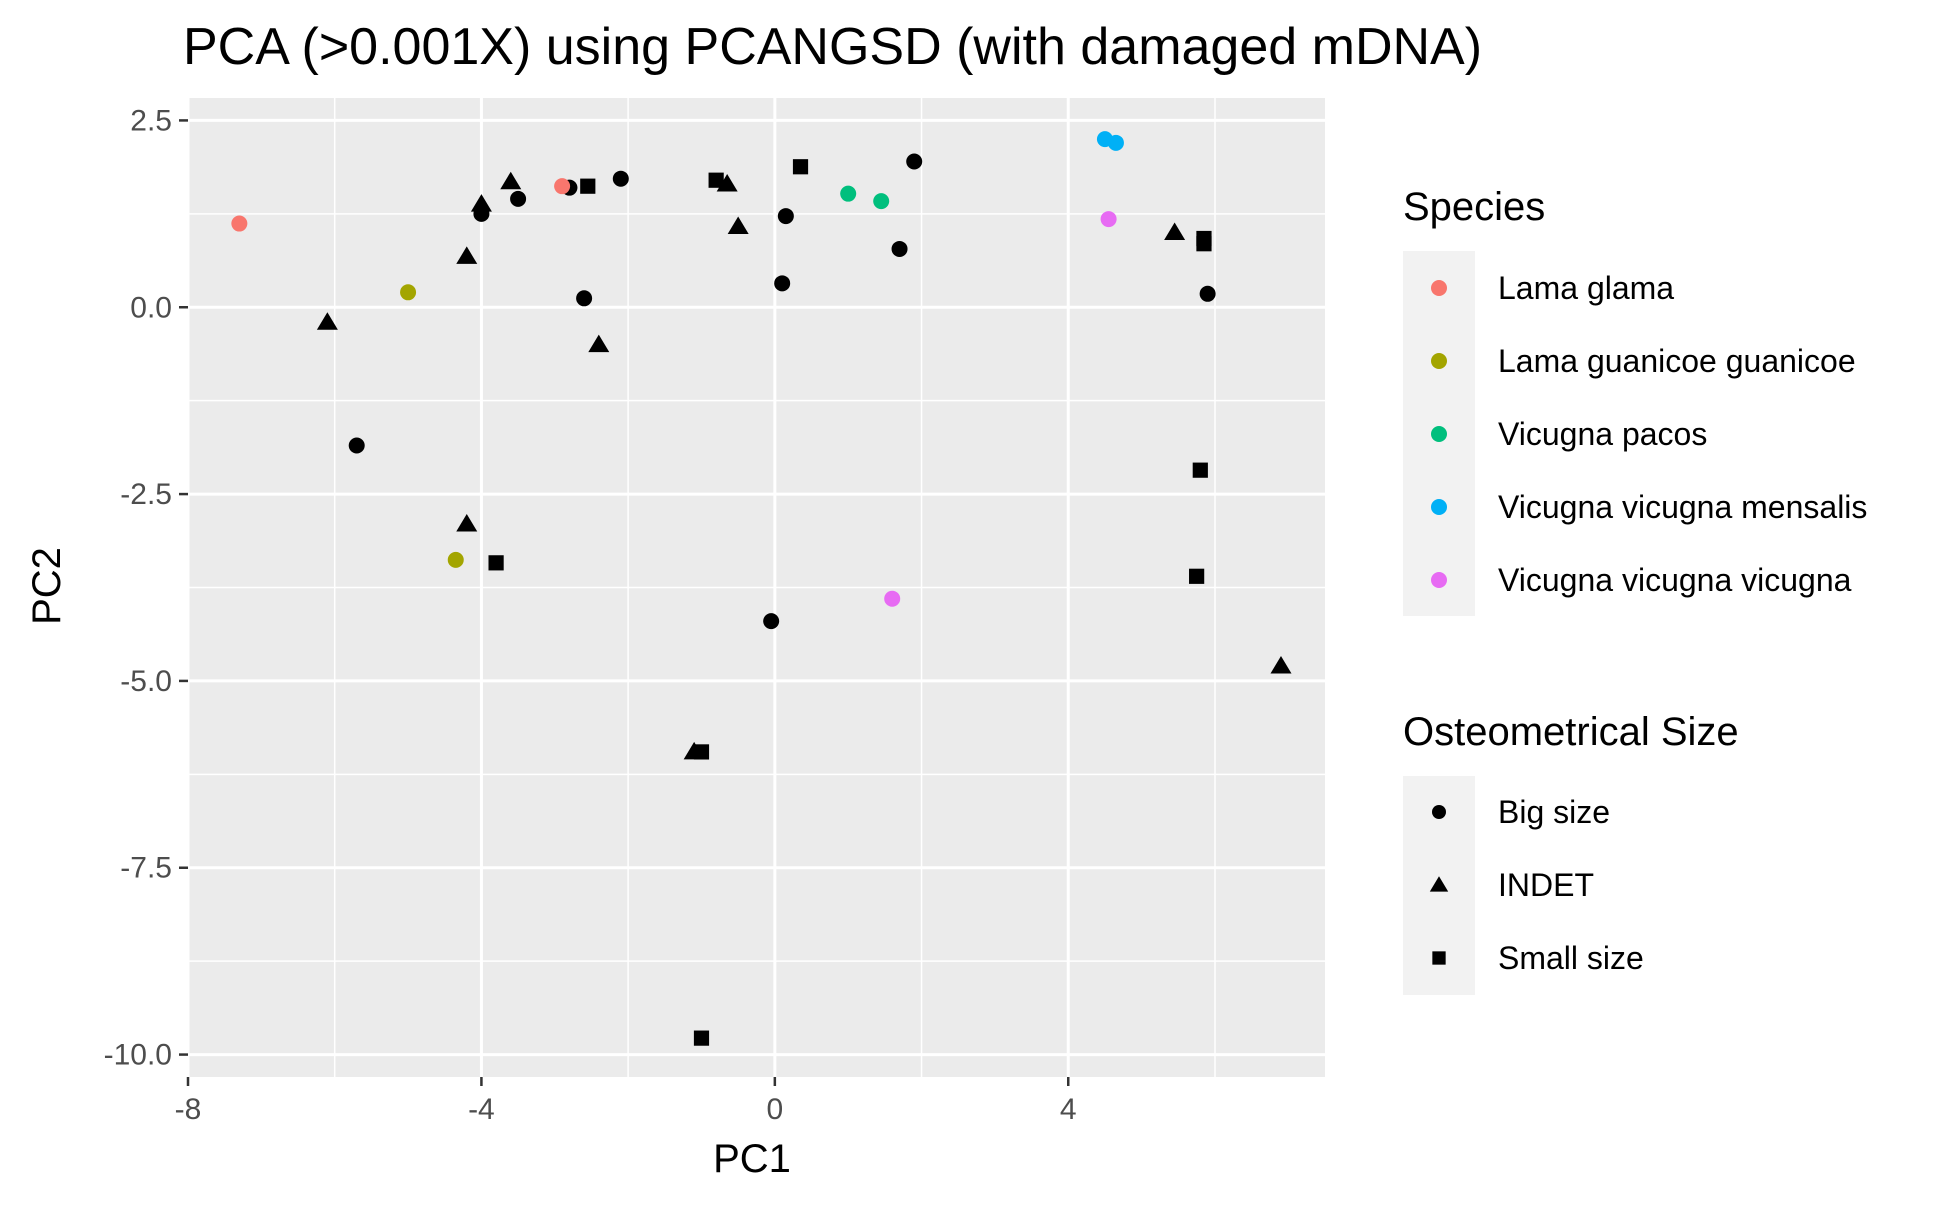 This screenshot has width=1950, height=1205. Describe the element at coordinates (146, 494) in the screenshot. I see `y-tick-label: -2.5` at that location.